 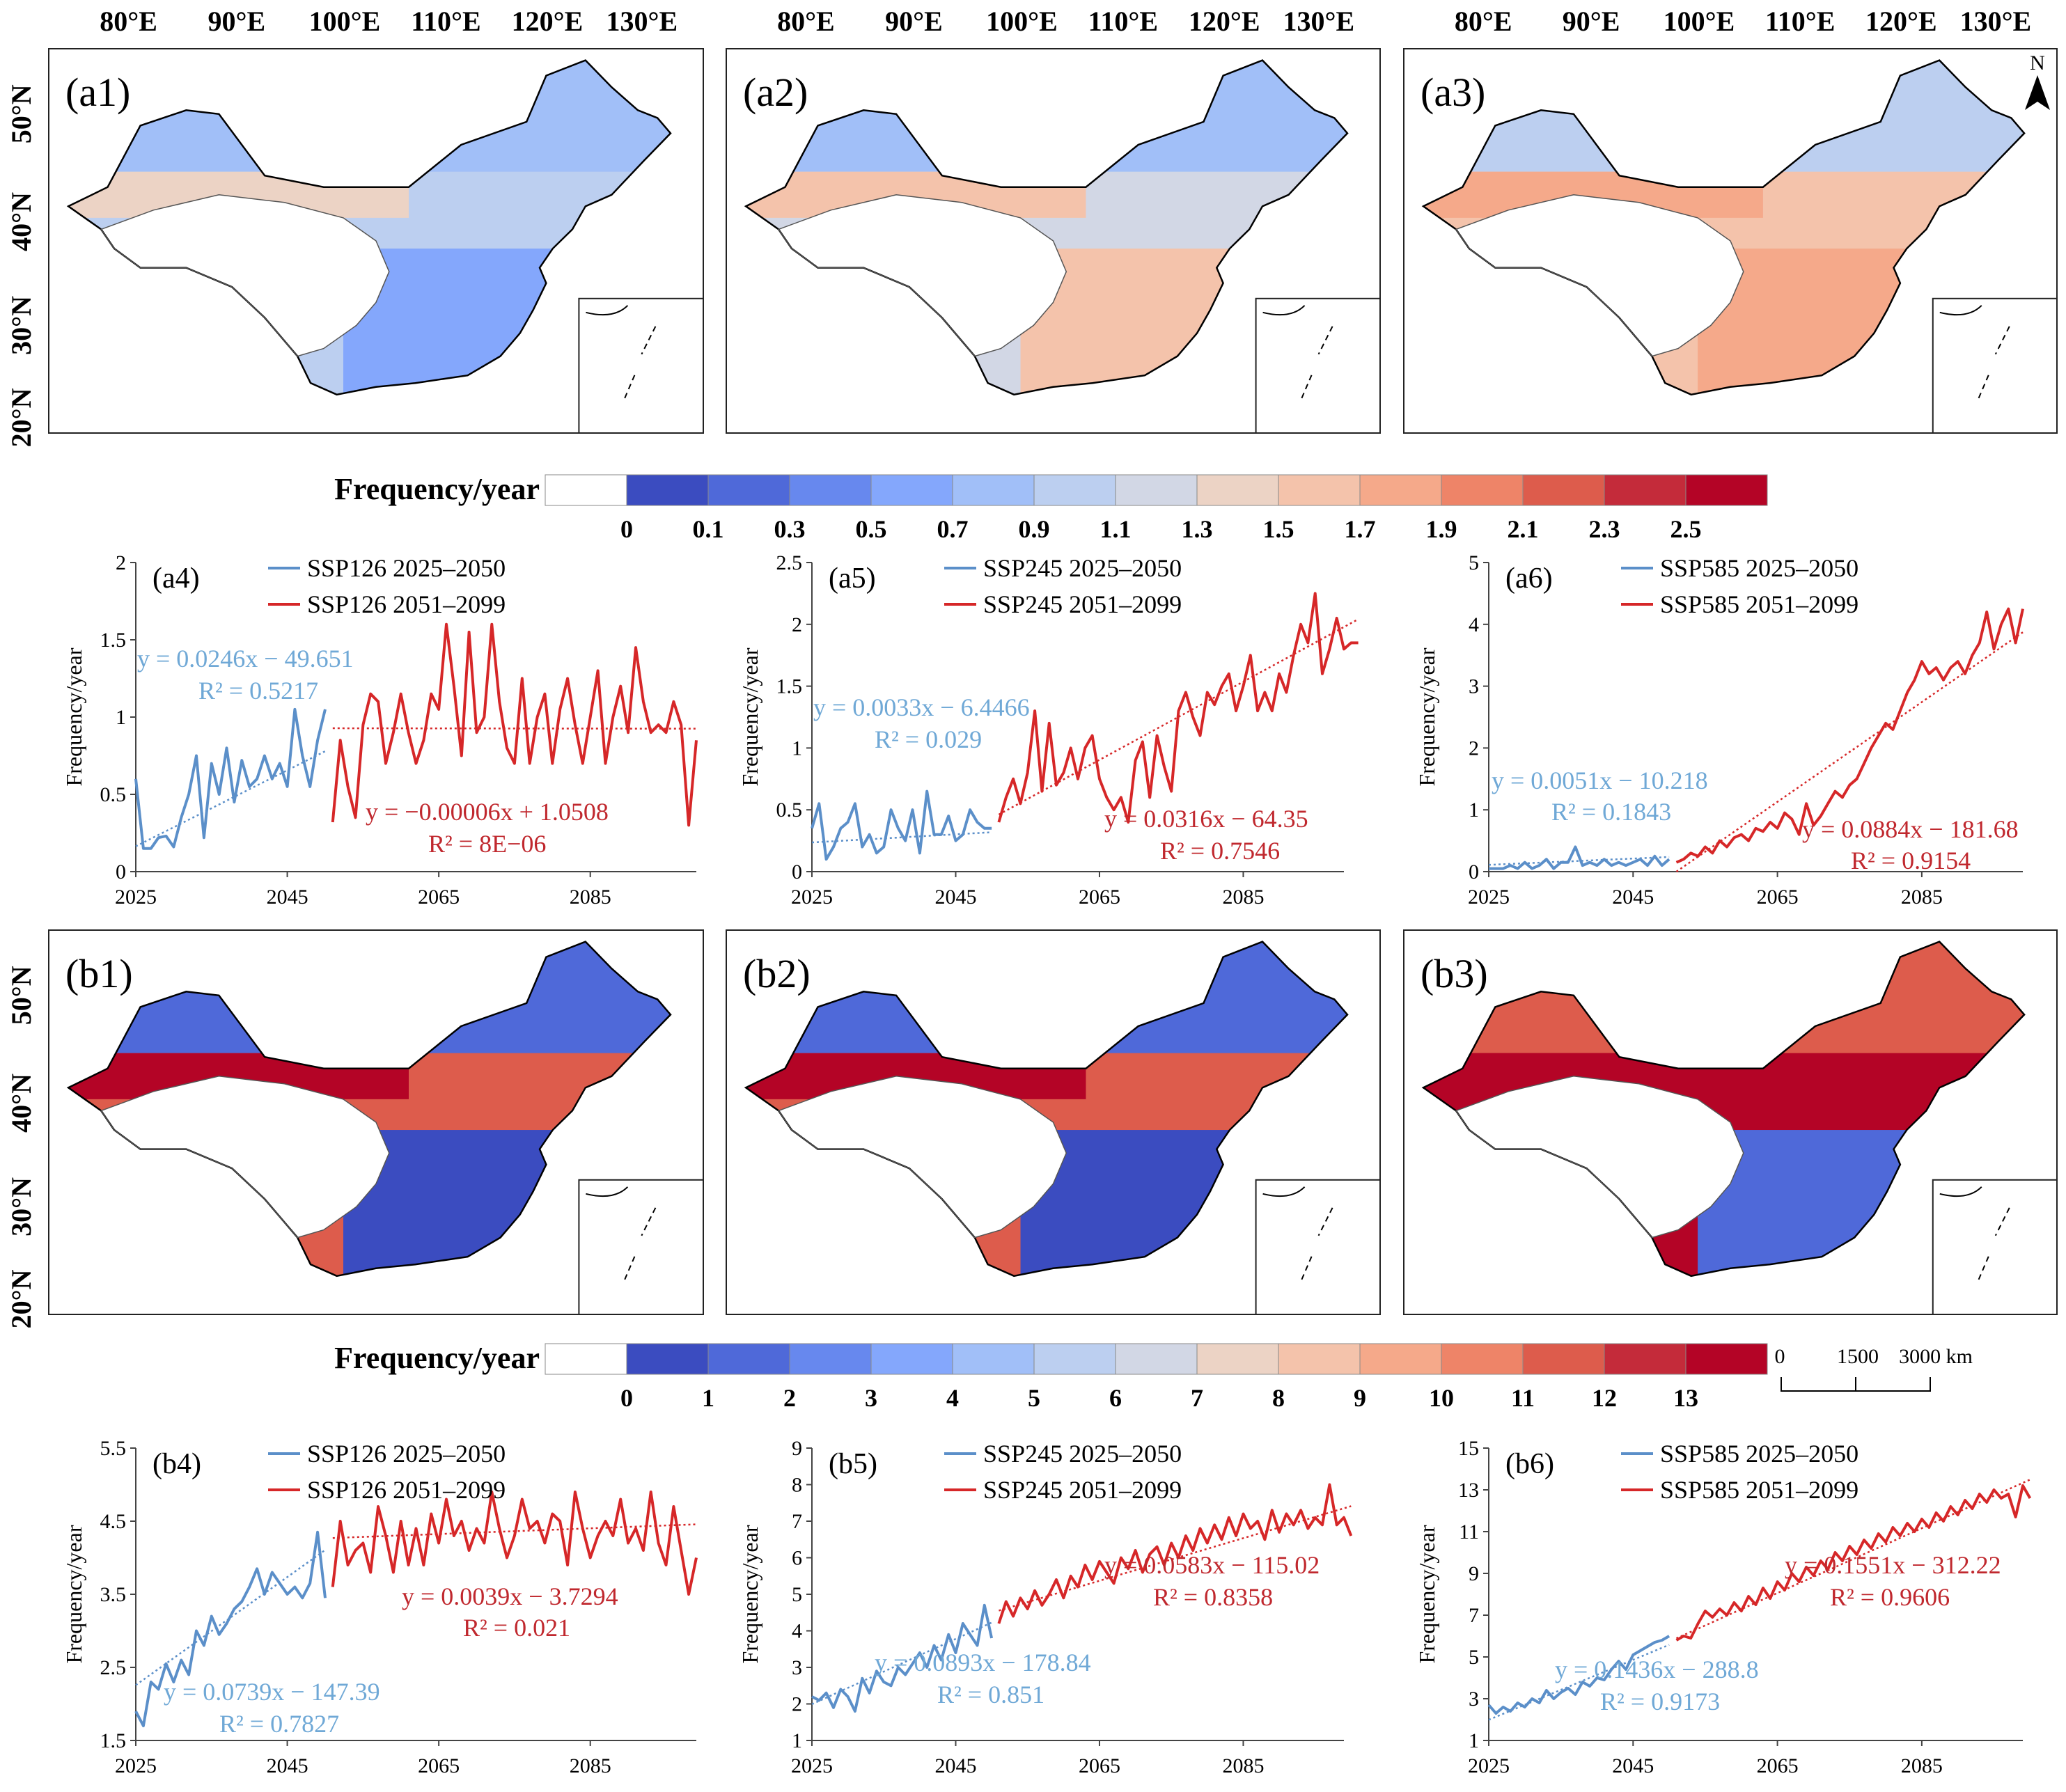 I want to click on trend-r2-late: R² = 8E−06, so click(x=487, y=844).